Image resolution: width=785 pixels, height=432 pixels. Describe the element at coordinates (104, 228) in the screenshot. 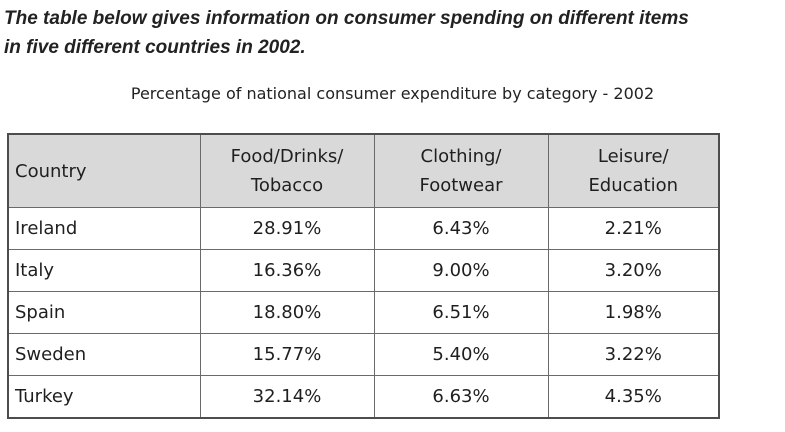

I see `country-cell: Ireland` at that location.